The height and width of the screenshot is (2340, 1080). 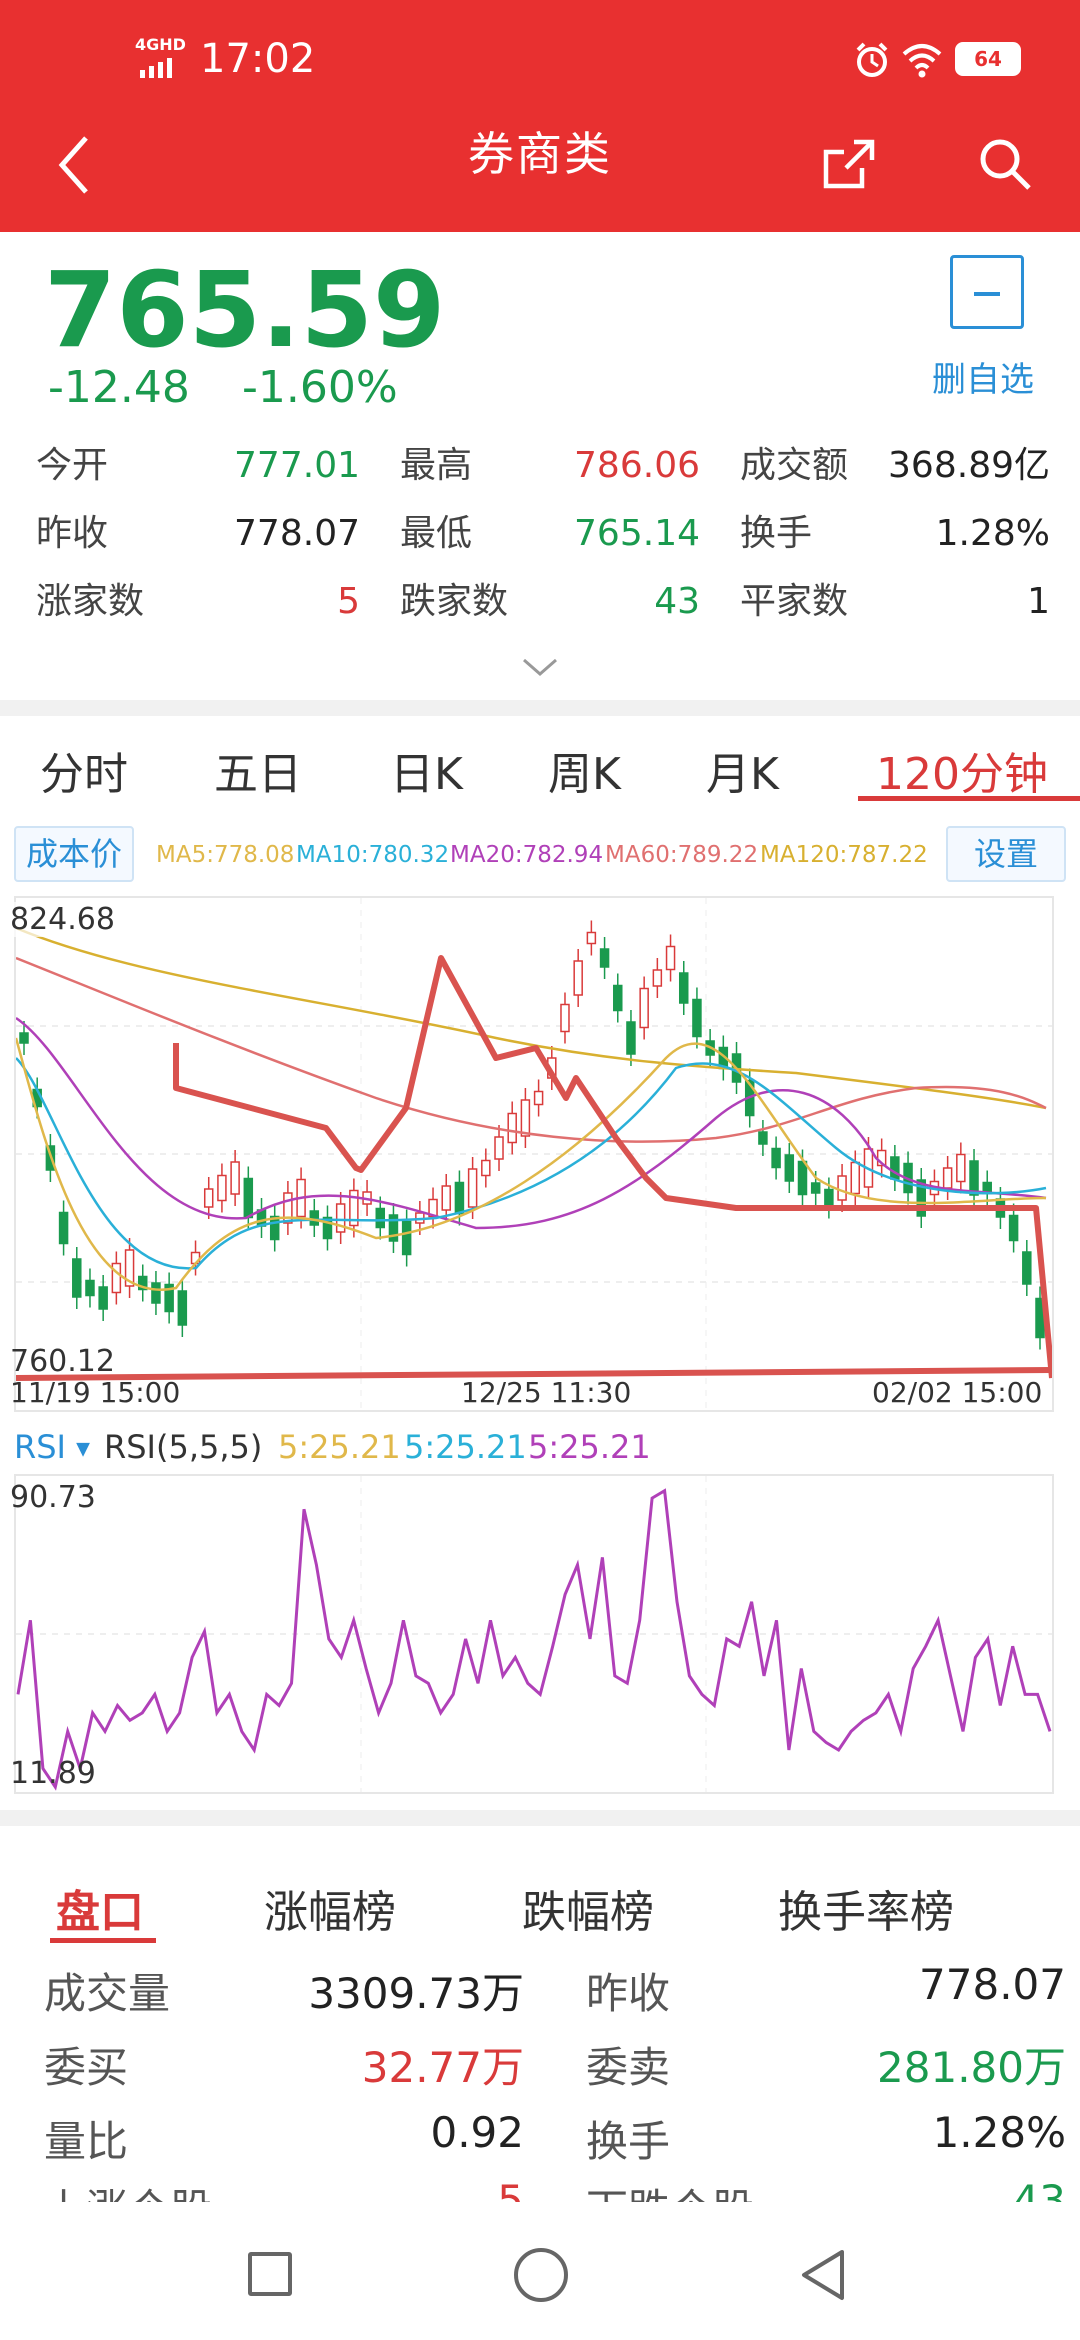 I want to click on rsi-svg, so click(x=534, y=1634).